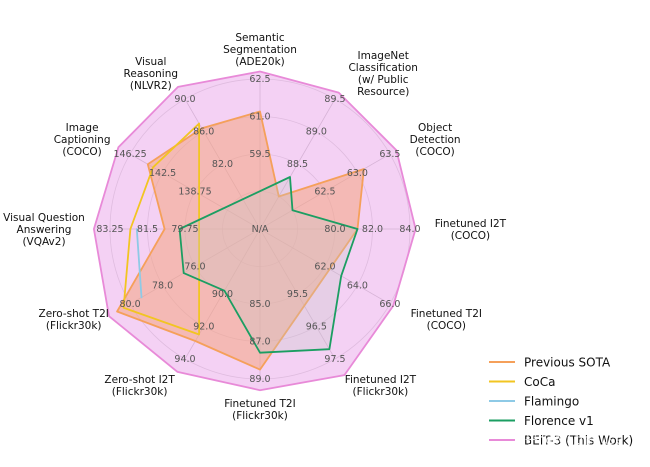 This screenshot has width=650, height=467. I want to click on axis-title: Image Captioning (COCO), so click(82, 140).